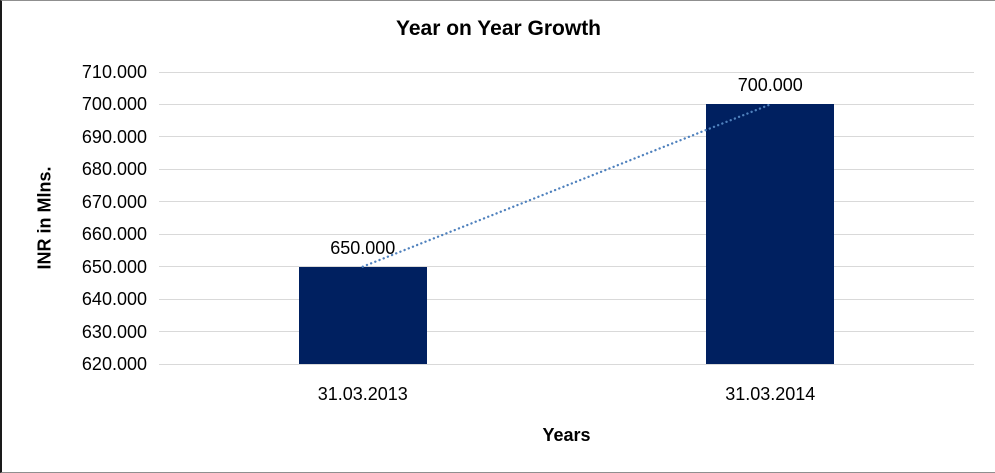  I want to click on y-tick-label: 710.000, so click(114, 72).